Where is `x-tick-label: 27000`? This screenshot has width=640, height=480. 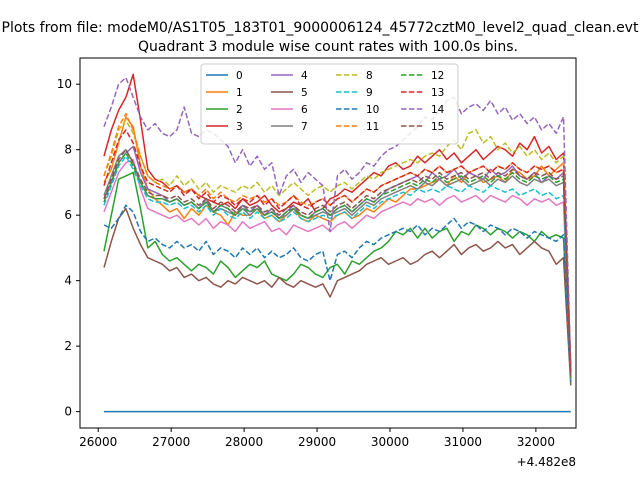
x-tick-label: 27000 is located at coordinates (171, 442).